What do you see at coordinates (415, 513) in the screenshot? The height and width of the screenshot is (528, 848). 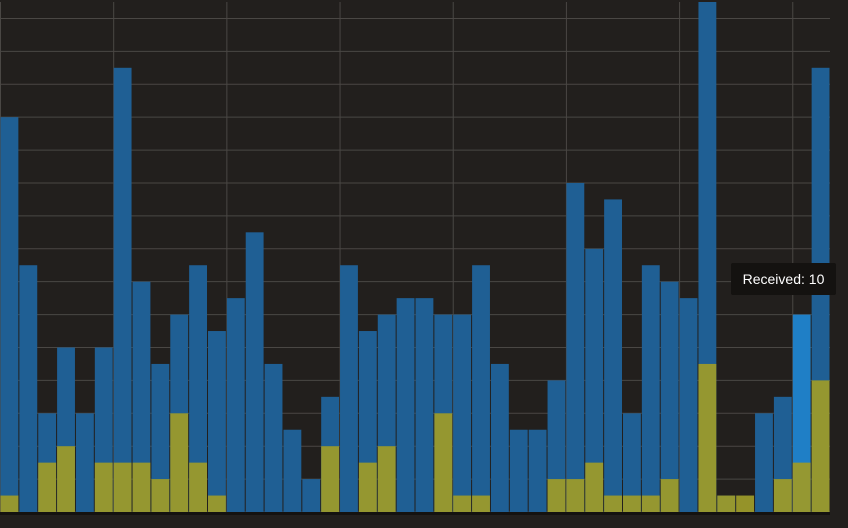 I see `chart-baseline` at bounding box center [415, 513].